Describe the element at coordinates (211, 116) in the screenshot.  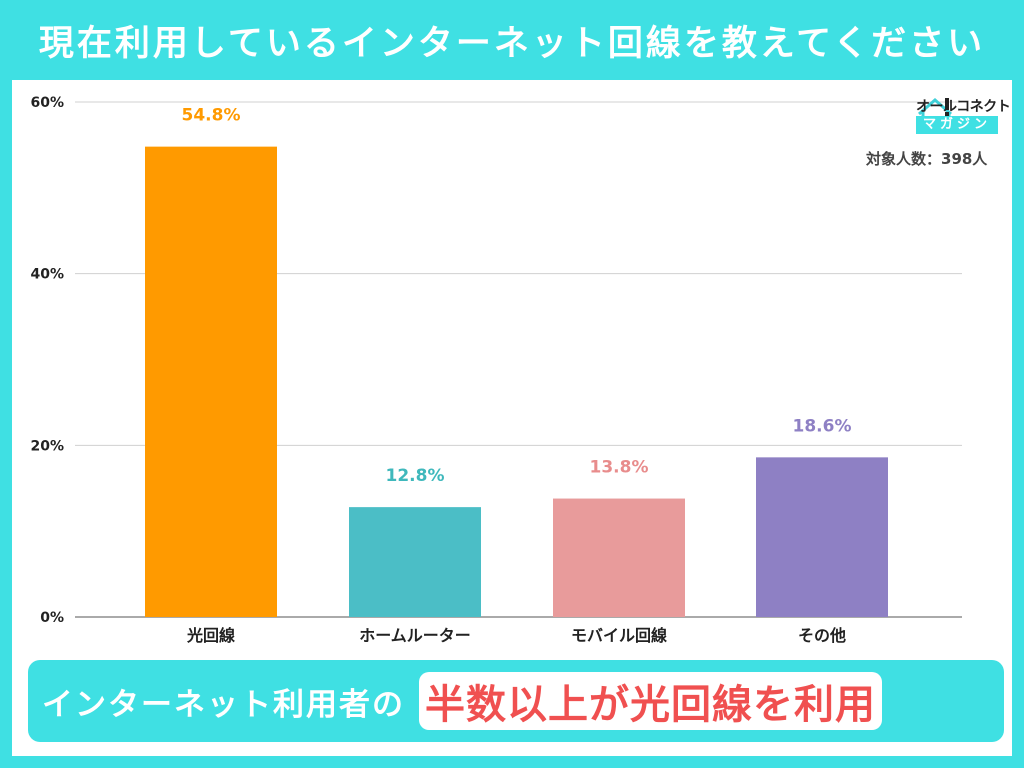
I see `data-label: 54.8%` at that location.